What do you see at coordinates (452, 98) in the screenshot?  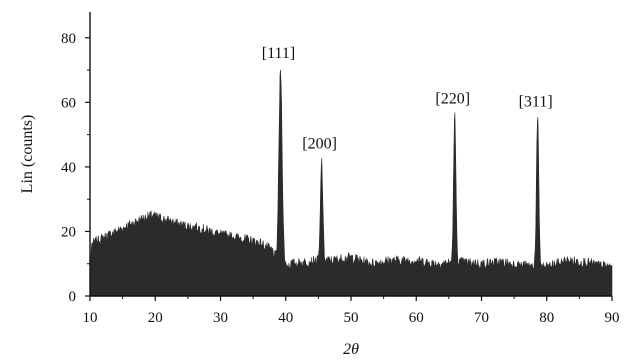 I see `peak-label: [220]` at bounding box center [452, 98].